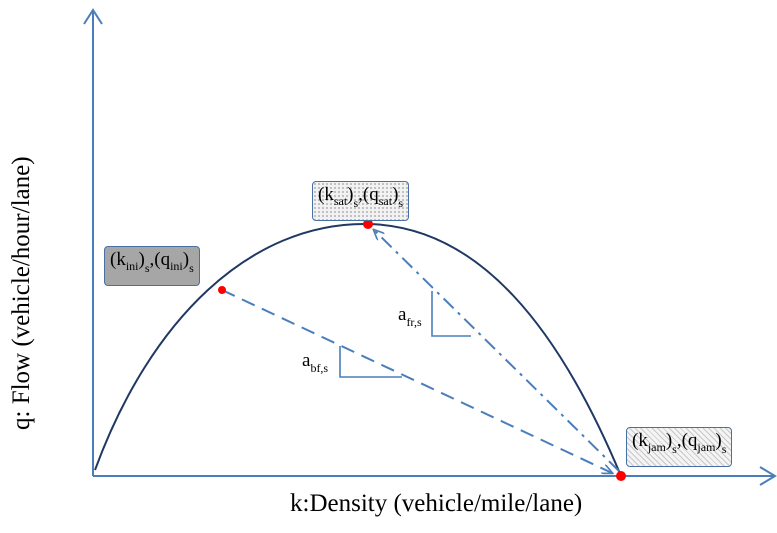 The image size is (777, 533). Describe the element at coordinates (368, 224) in the screenshot. I see `saturation-point` at that location.